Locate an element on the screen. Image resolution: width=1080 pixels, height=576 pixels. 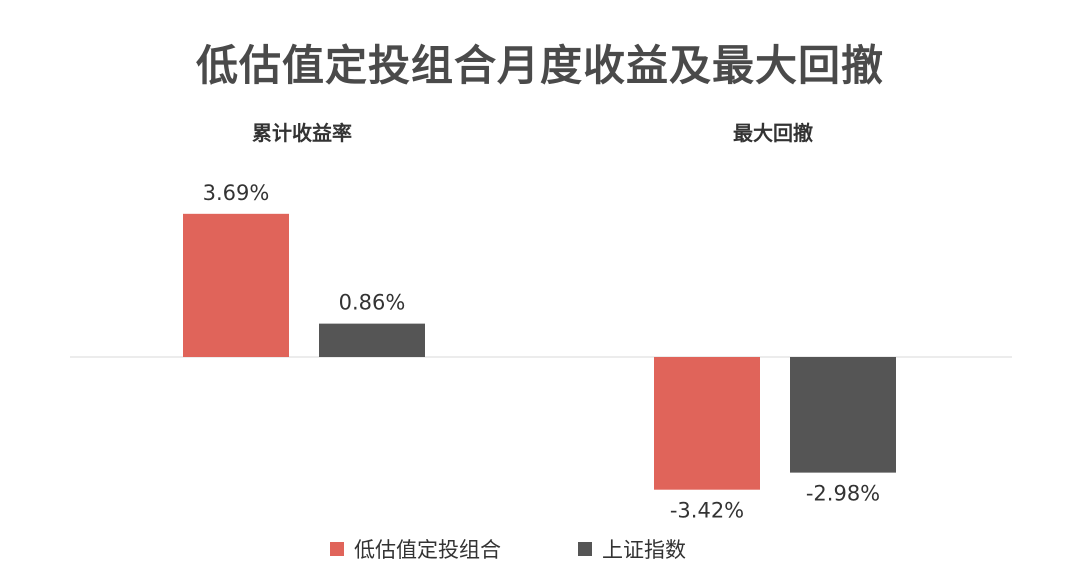
chart-title: 低估值定投组合月度收益及最大回撤 is located at coordinates (539, 65).